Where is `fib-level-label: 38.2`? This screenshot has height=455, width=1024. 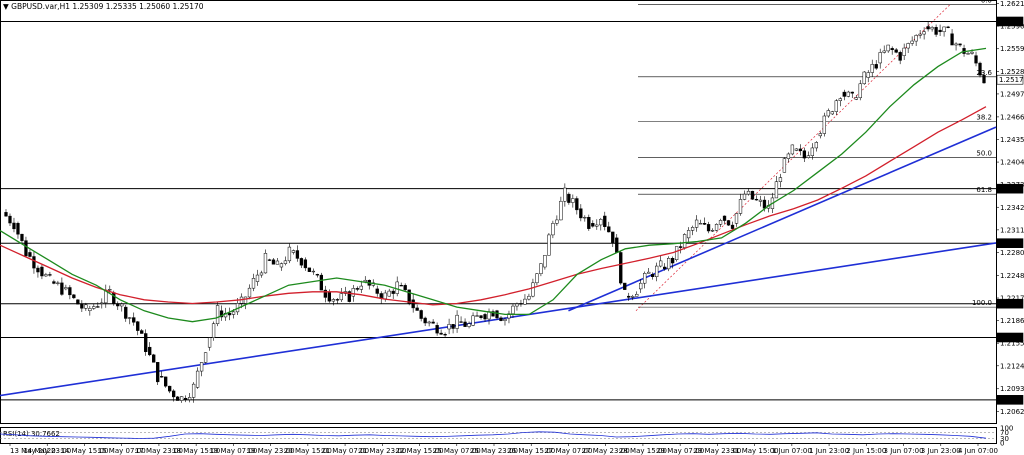 fib-level-label: 38.2 is located at coordinates (984, 117).